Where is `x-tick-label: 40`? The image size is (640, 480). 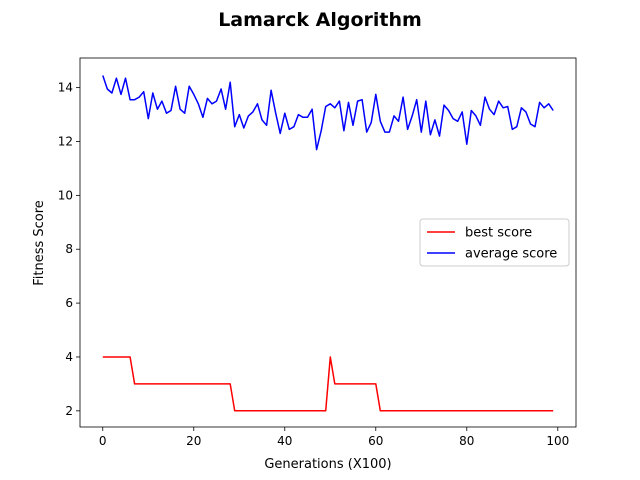 x-tick-label: 40 is located at coordinates (284, 441).